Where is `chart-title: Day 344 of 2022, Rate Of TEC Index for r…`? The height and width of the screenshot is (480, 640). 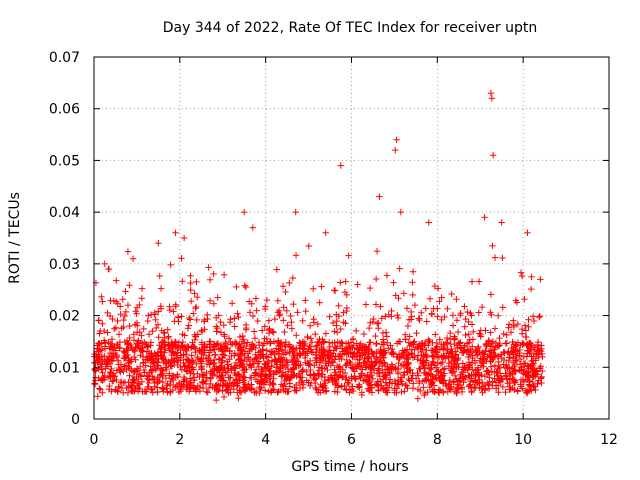 chart-title: Day 344 of 2022, Rate Of TEC Index for r… is located at coordinates (350, 28).